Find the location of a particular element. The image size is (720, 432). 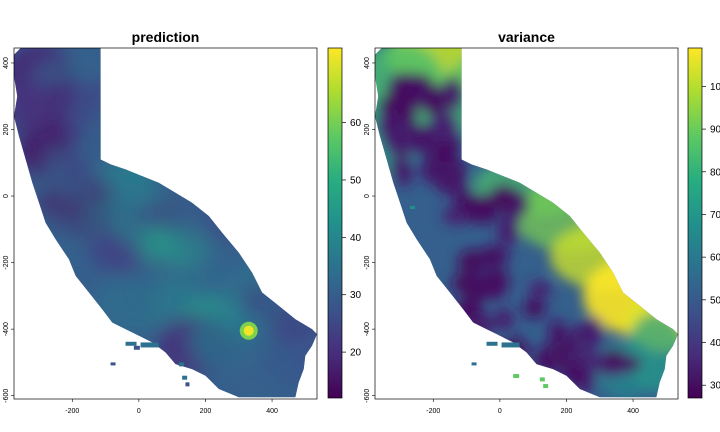

chart-title: prediction is located at coordinates (166, 37).